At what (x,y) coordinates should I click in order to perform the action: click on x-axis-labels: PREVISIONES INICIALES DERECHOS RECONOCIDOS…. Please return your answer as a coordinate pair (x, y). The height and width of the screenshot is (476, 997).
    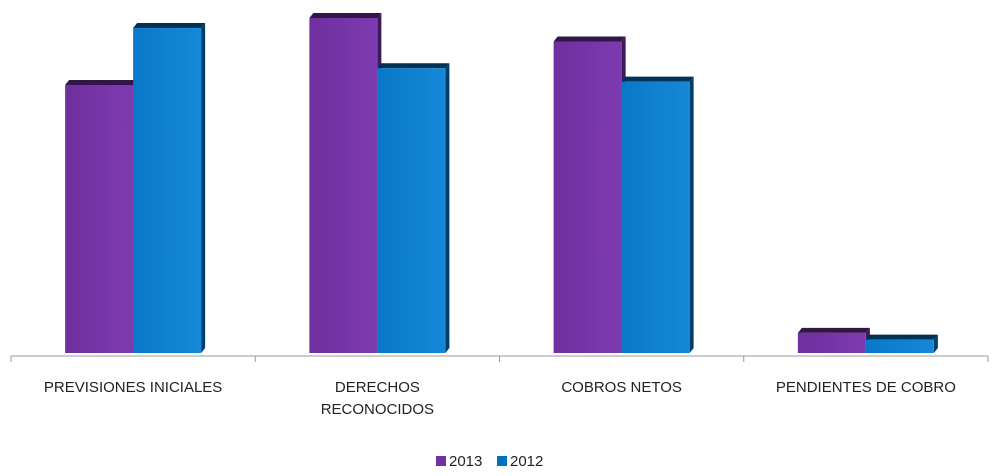
    Looking at the image, I should click on (500, 398).